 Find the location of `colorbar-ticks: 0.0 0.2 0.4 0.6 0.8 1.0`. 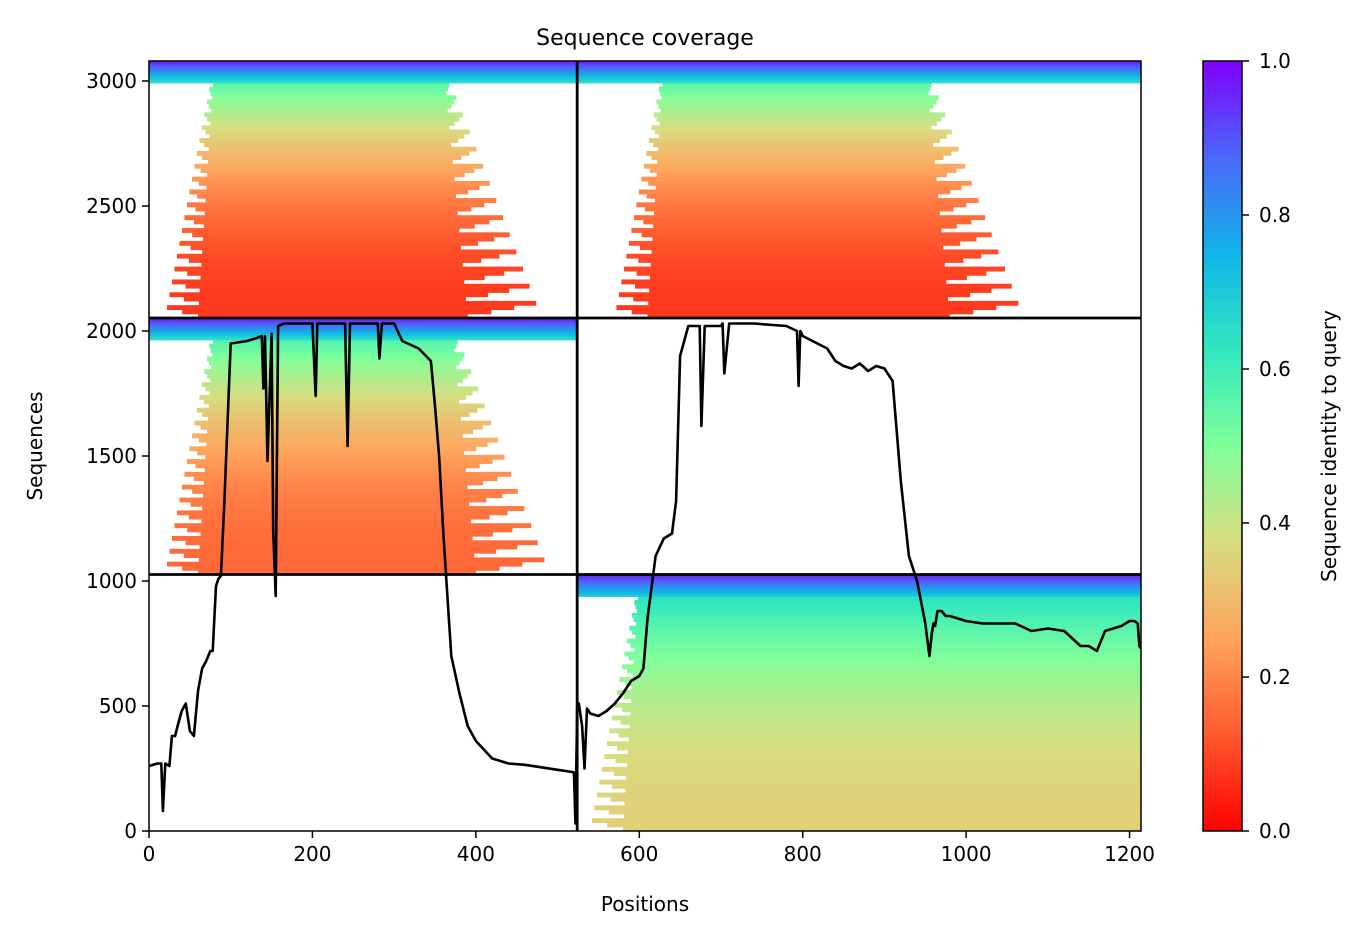

colorbar-ticks: 0.0 0.2 0.4 0.6 0.8 1.0 is located at coordinates (1266, 446).